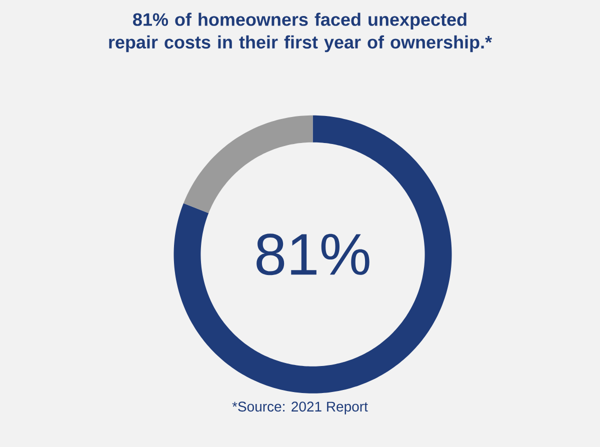  I want to click on text: *Source: 2021 Report, so click(300, 408).